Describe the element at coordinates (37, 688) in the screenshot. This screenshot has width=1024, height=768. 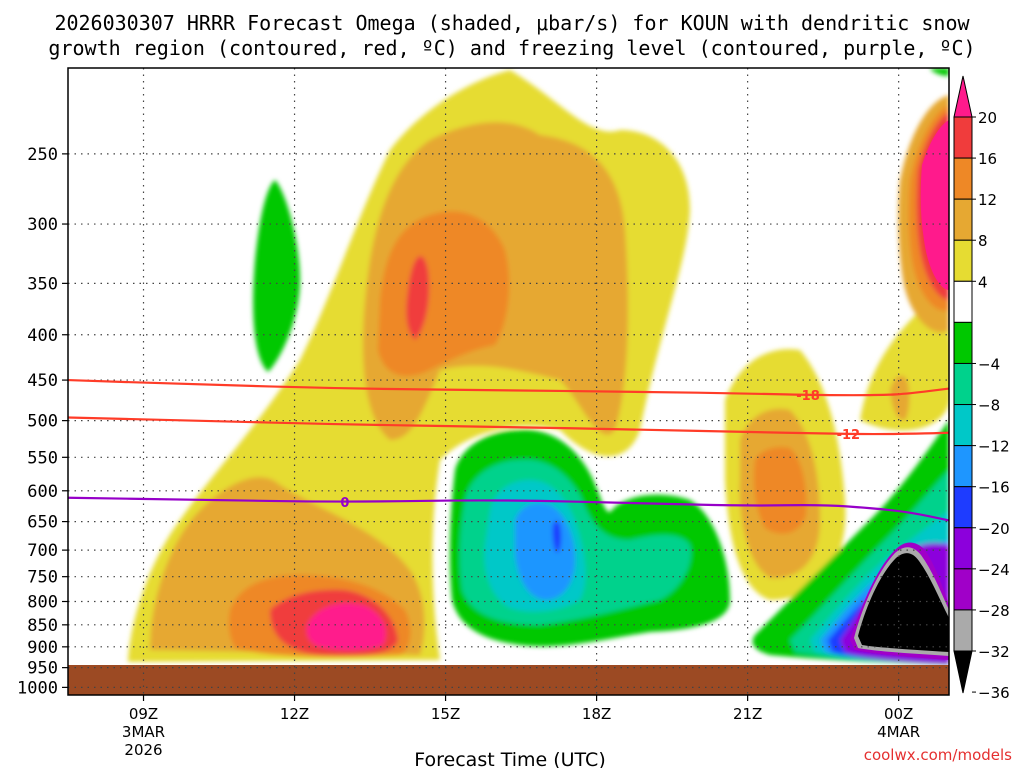
I see `y-tick-label: 1000` at that location.